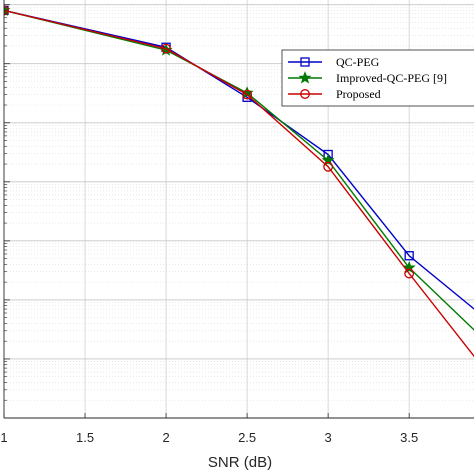 The height and width of the screenshot is (474, 474). Describe the element at coordinates (3, 437) in the screenshot. I see `x-tick-label: 1` at that location.